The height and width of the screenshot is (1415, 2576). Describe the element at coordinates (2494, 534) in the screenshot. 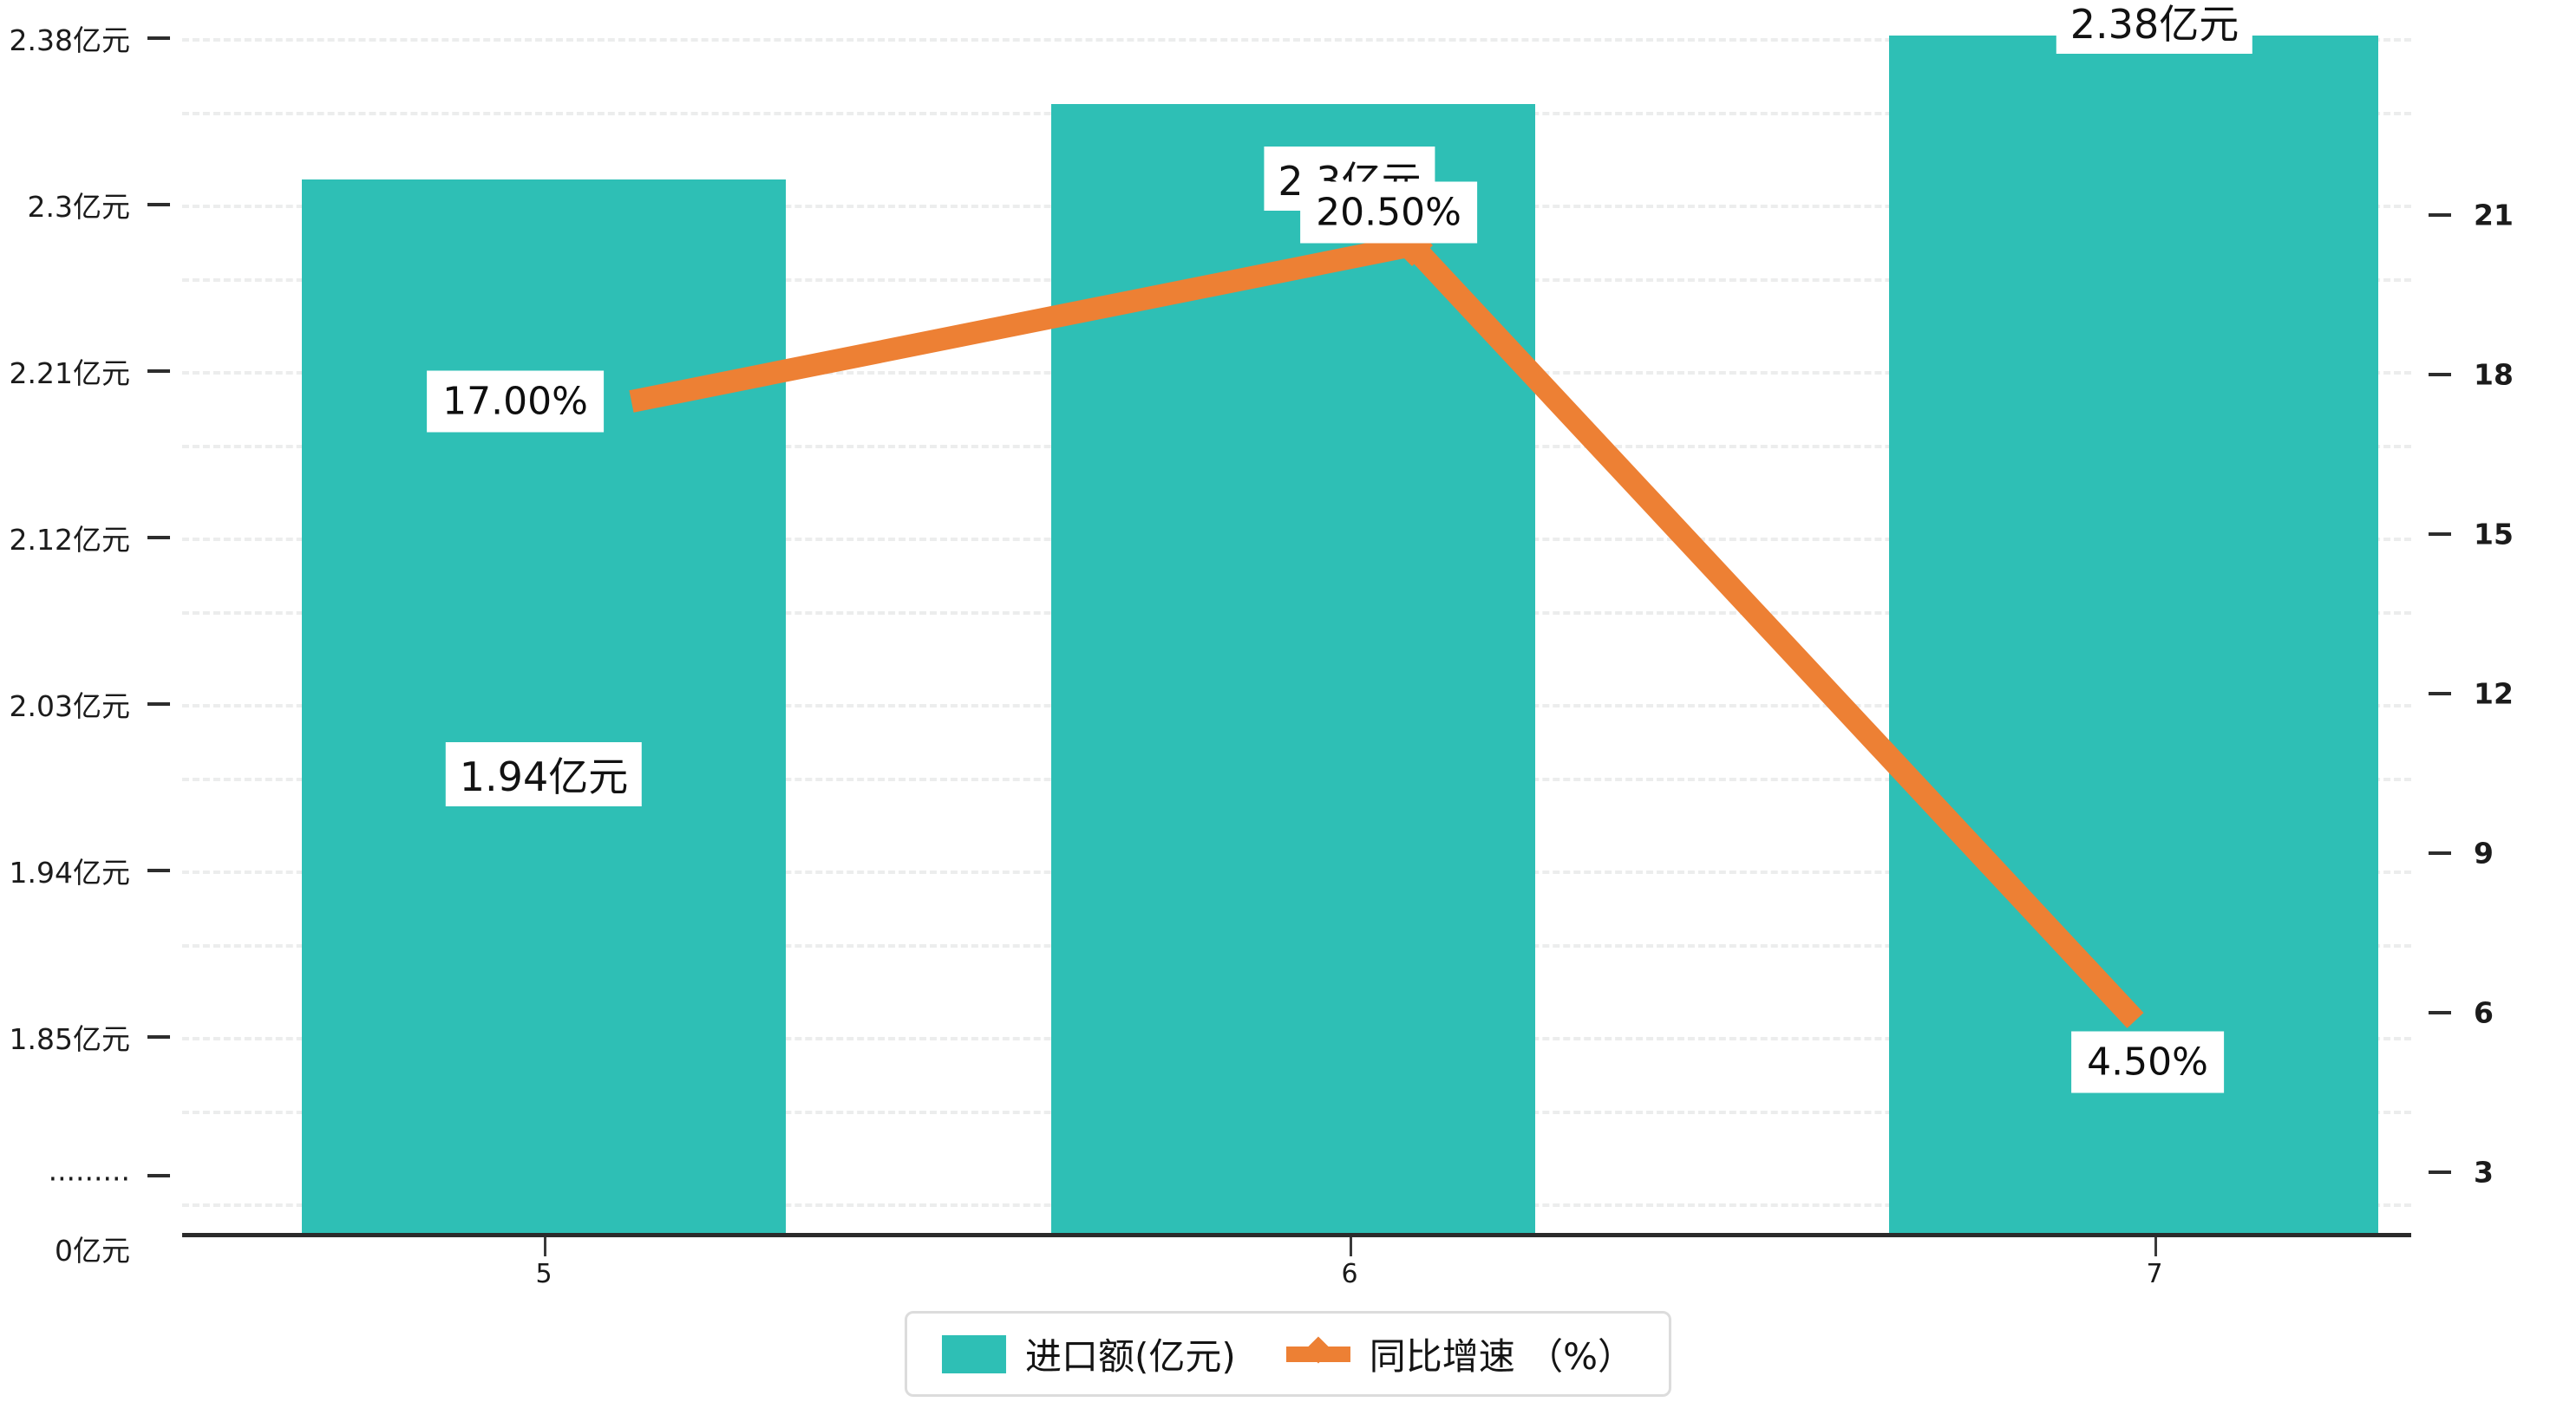

I see `y-right-label-2: 15` at that location.